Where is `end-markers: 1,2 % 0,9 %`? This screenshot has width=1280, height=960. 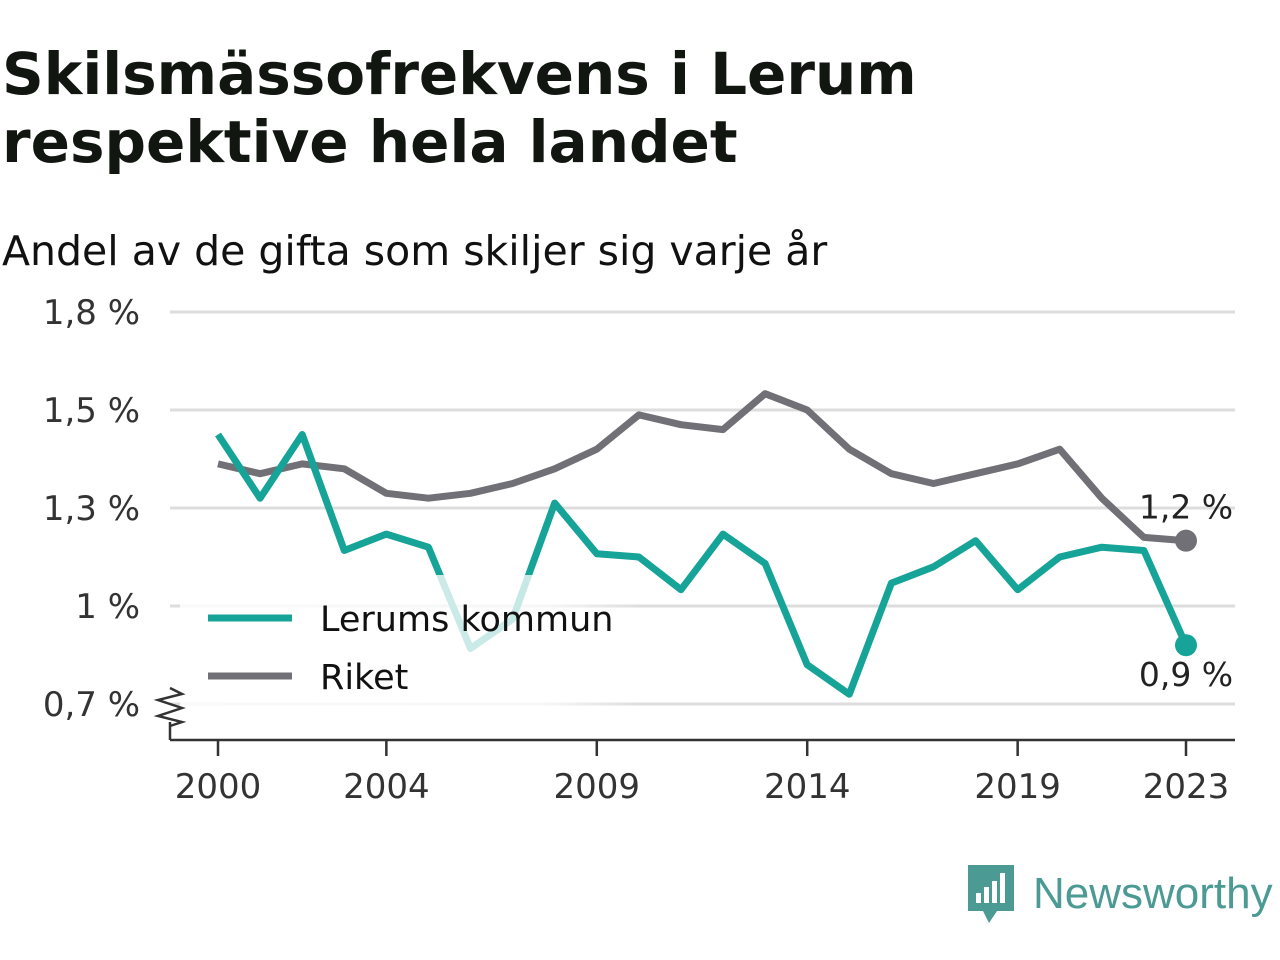 end-markers: 1,2 % 0,9 % is located at coordinates (1186, 591).